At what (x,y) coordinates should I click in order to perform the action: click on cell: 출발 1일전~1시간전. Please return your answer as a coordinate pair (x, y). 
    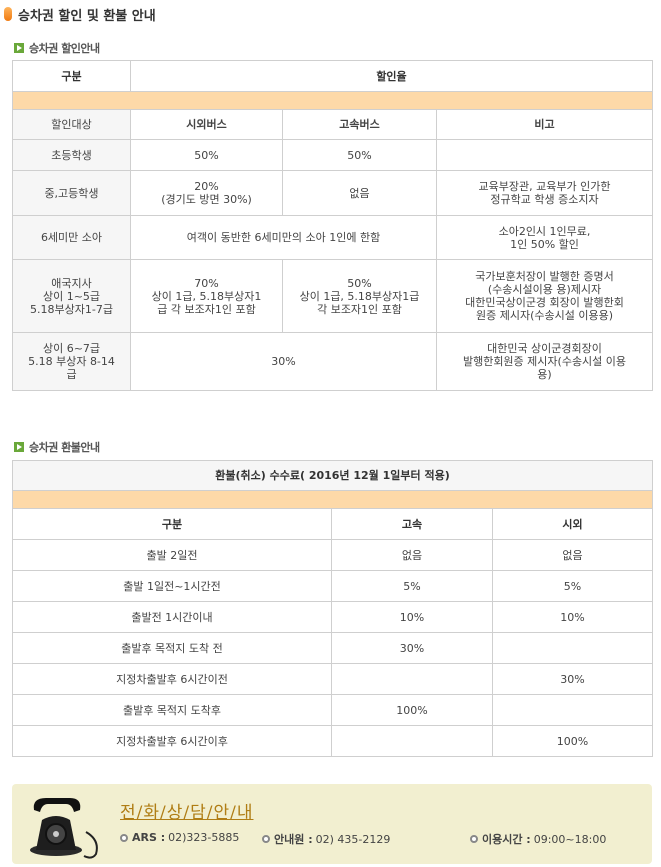
    Looking at the image, I should click on (172, 586).